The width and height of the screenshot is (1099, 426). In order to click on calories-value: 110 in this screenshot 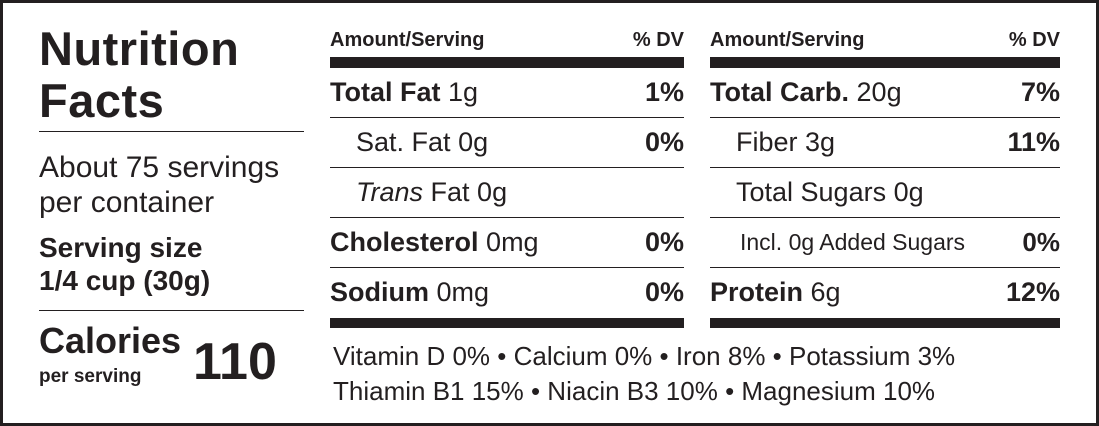, I will do `click(235, 362)`.